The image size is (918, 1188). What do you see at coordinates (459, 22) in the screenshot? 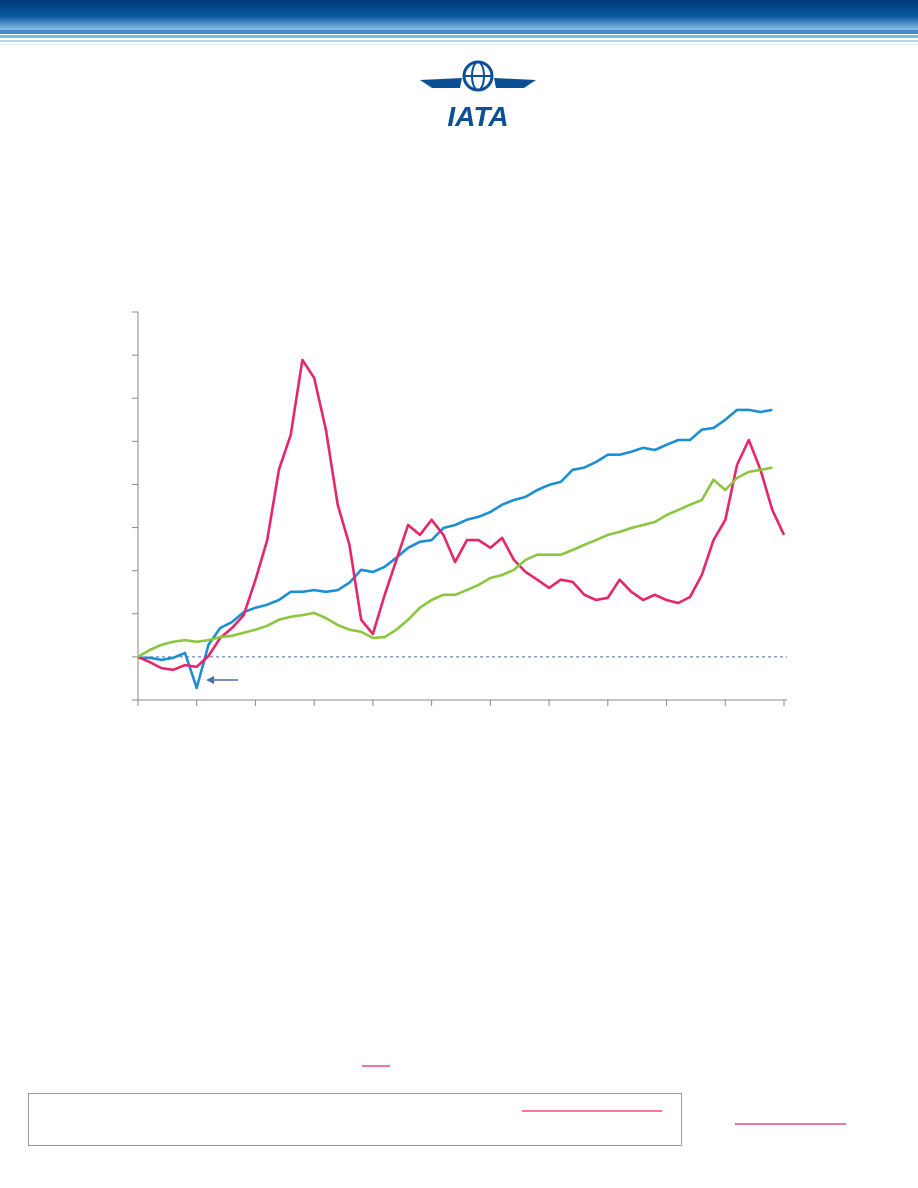
I see `header-banner` at bounding box center [459, 22].